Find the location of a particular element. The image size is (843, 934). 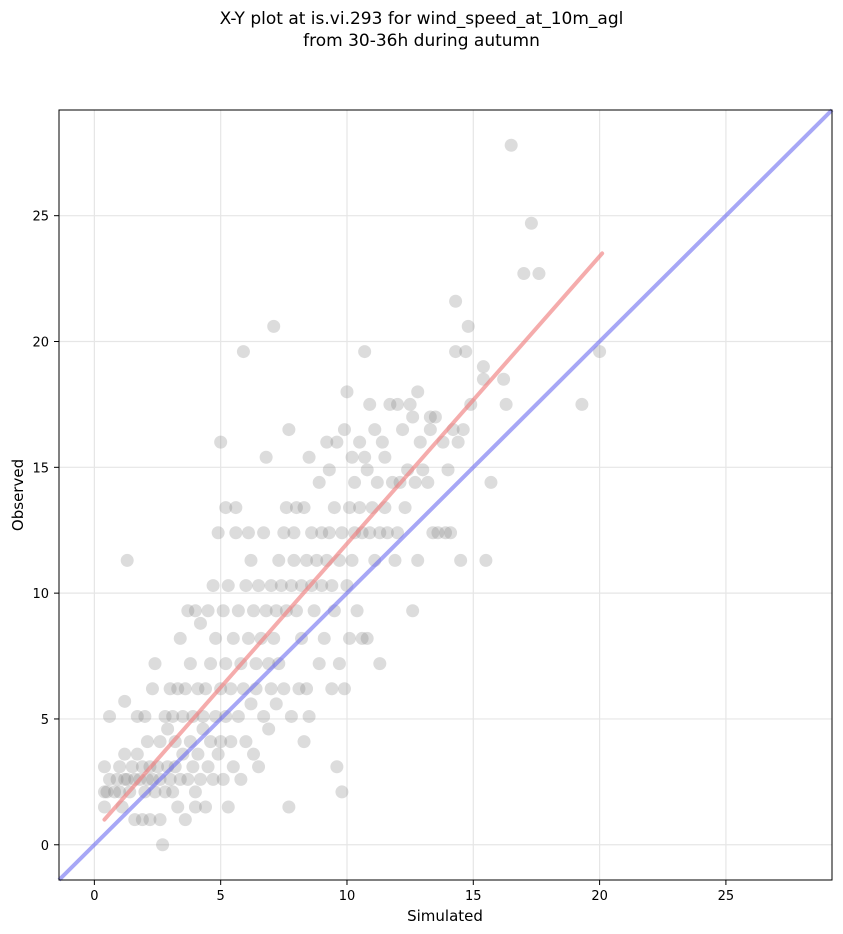

chart-subtitle: from 30-36h during autumn is located at coordinates (421, 41).